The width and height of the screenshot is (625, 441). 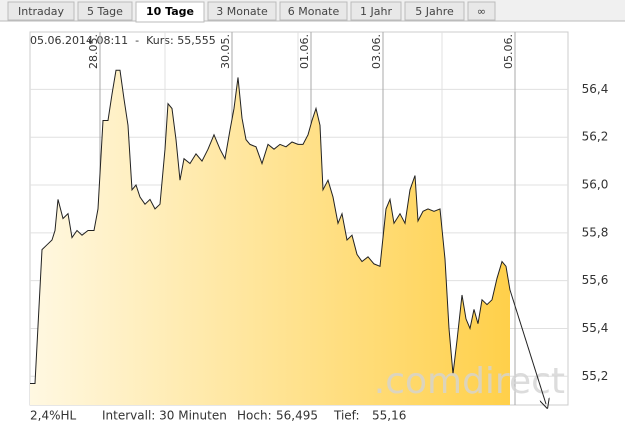 I want to click on x-tick-label: 28.05., so click(x=93, y=51).